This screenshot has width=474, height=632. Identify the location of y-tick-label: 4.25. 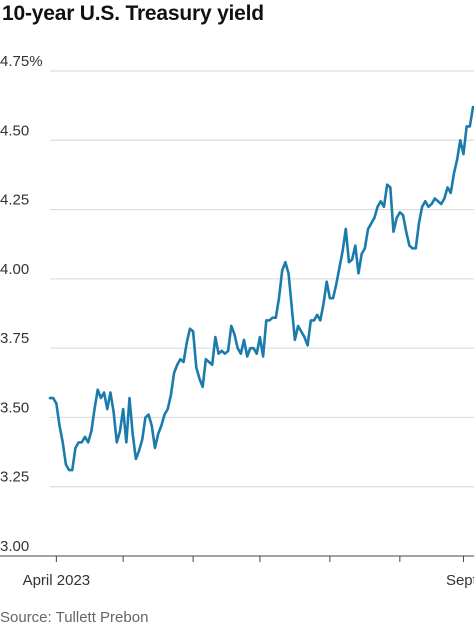
(14, 200).